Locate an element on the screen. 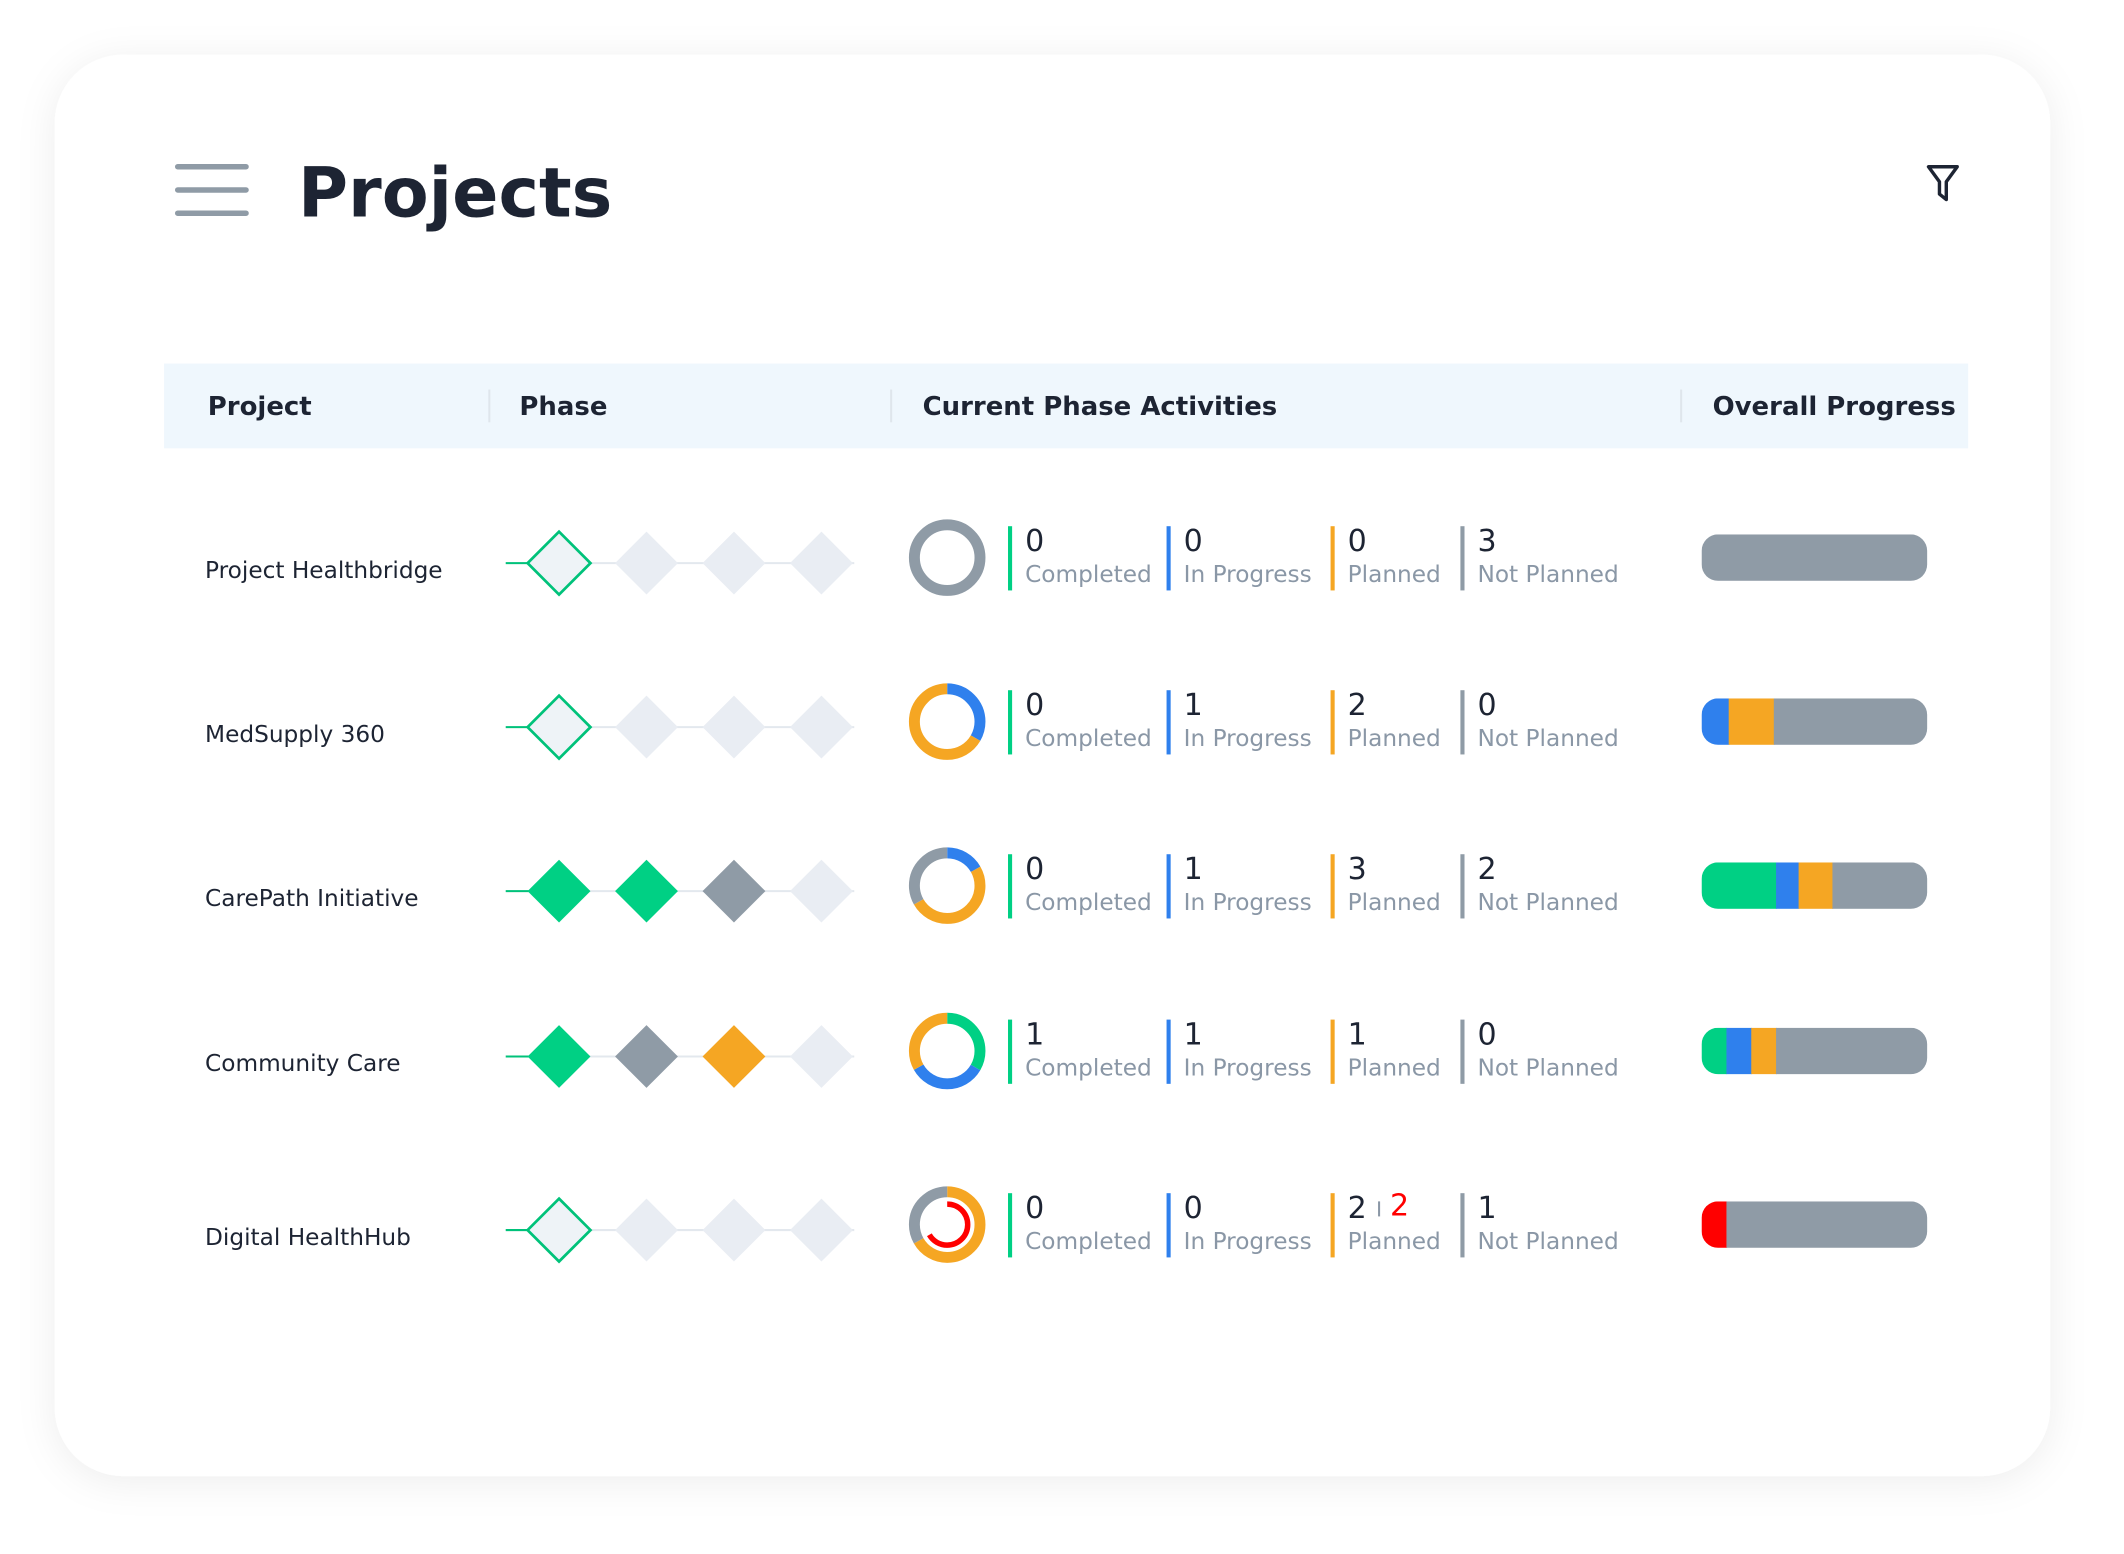 This screenshot has height=1554, width=2124. page-title: Projects is located at coordinates (455, 194).